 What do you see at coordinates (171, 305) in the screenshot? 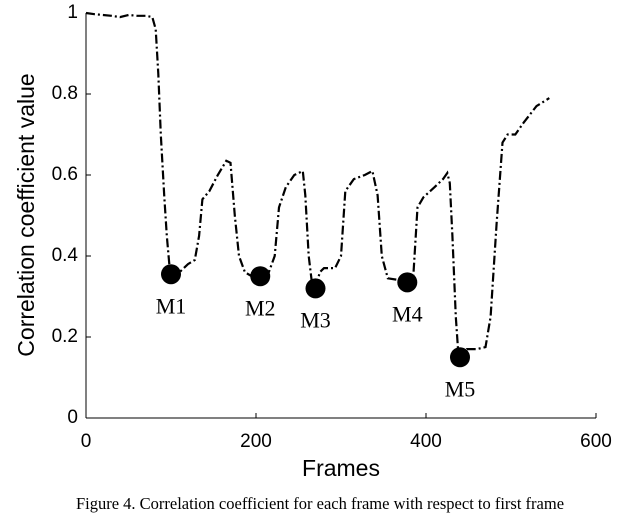
I see `marker-label: M1` at bounding box center [171, 305].